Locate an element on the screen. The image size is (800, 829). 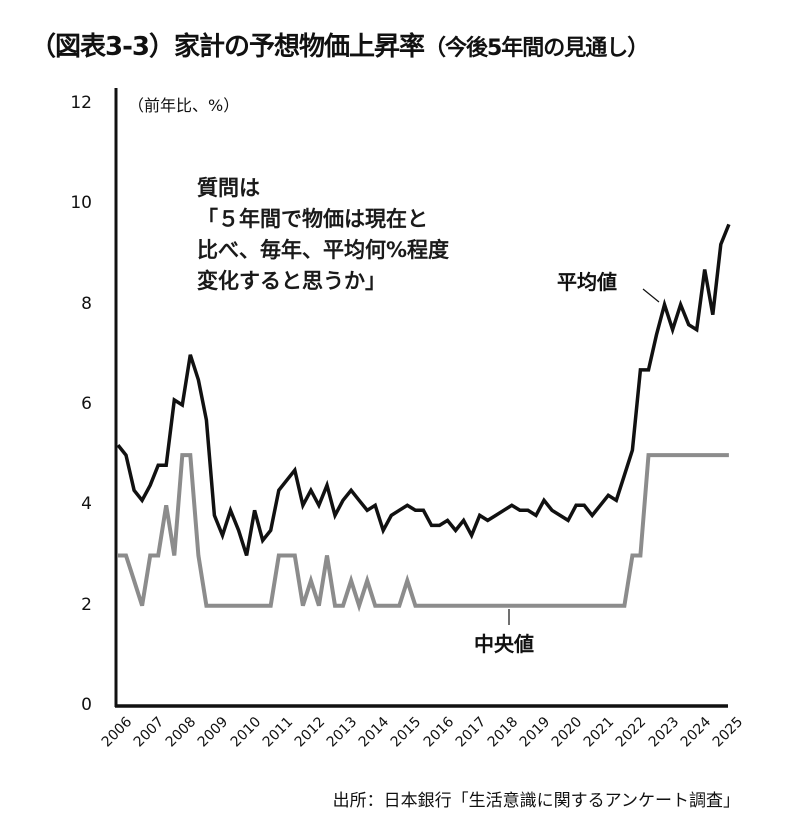
y-tick-12: 12 is located at coordinates (81, 103).